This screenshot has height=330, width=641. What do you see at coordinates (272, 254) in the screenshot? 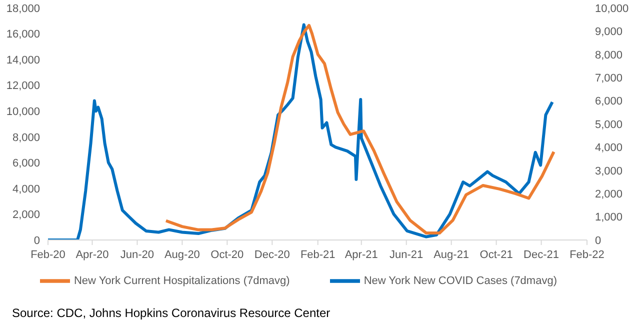
I see `x-tick-label: Dec-20` at bounding box center [272, 254].